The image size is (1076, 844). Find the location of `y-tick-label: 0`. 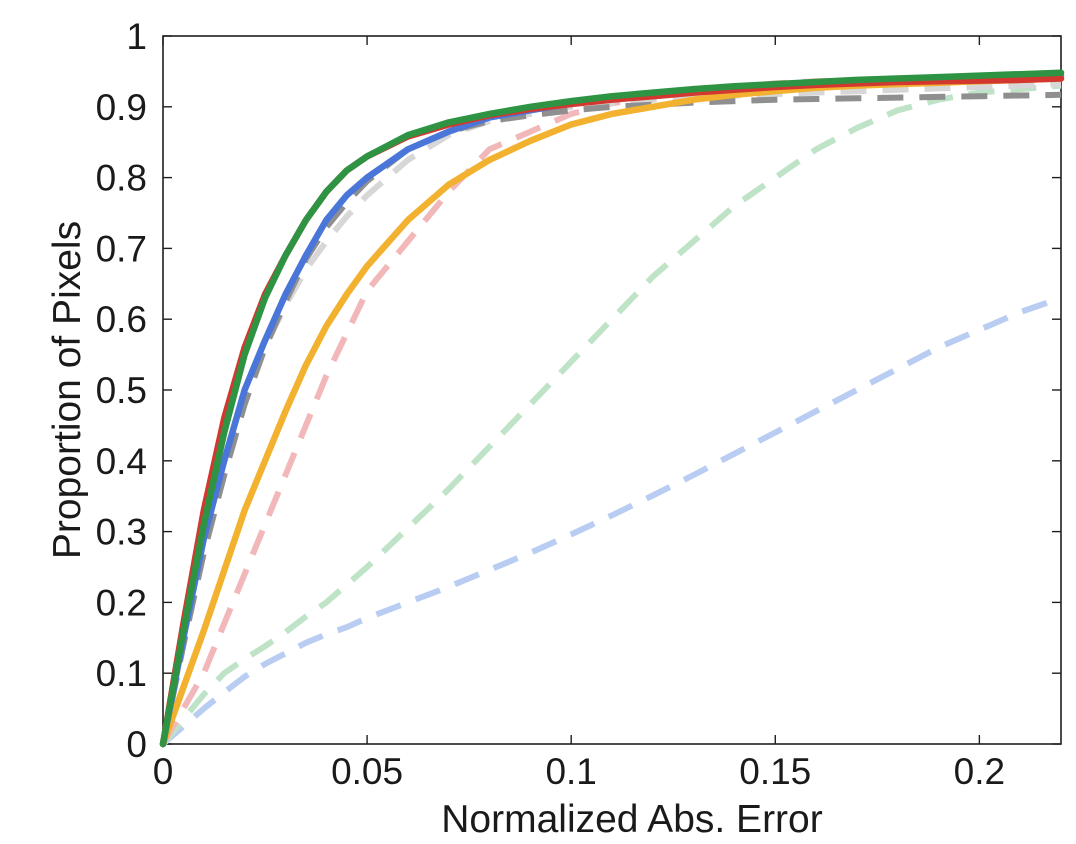

y-tick-label: 0 is located at coordinates (136, 744).